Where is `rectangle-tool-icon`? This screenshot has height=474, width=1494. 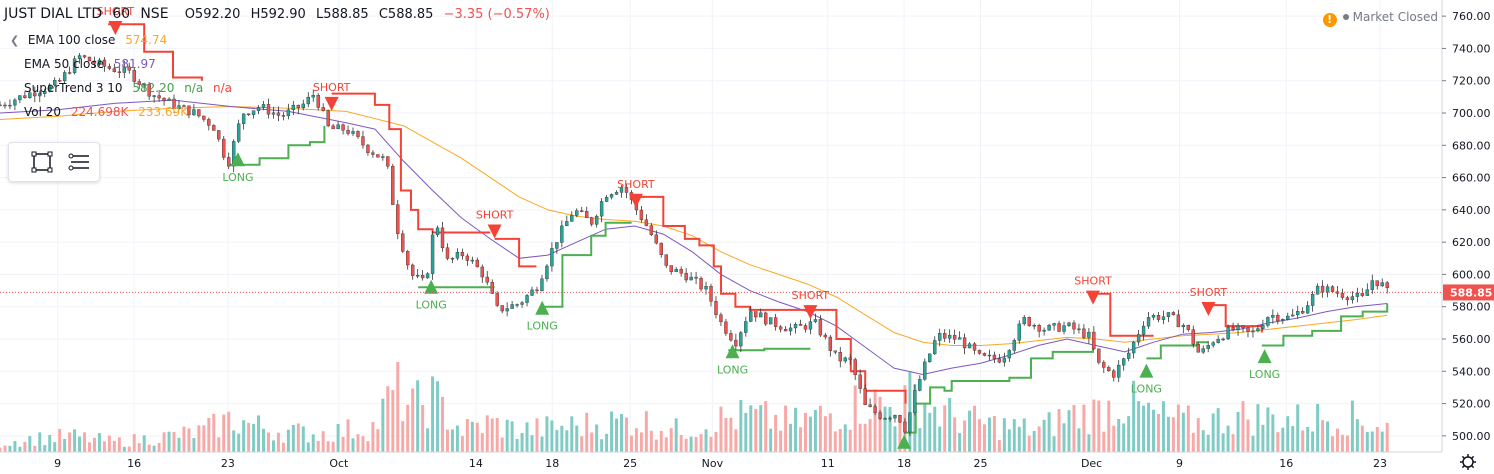 rectangle-tool-icon is located at coordinates (42, 162).